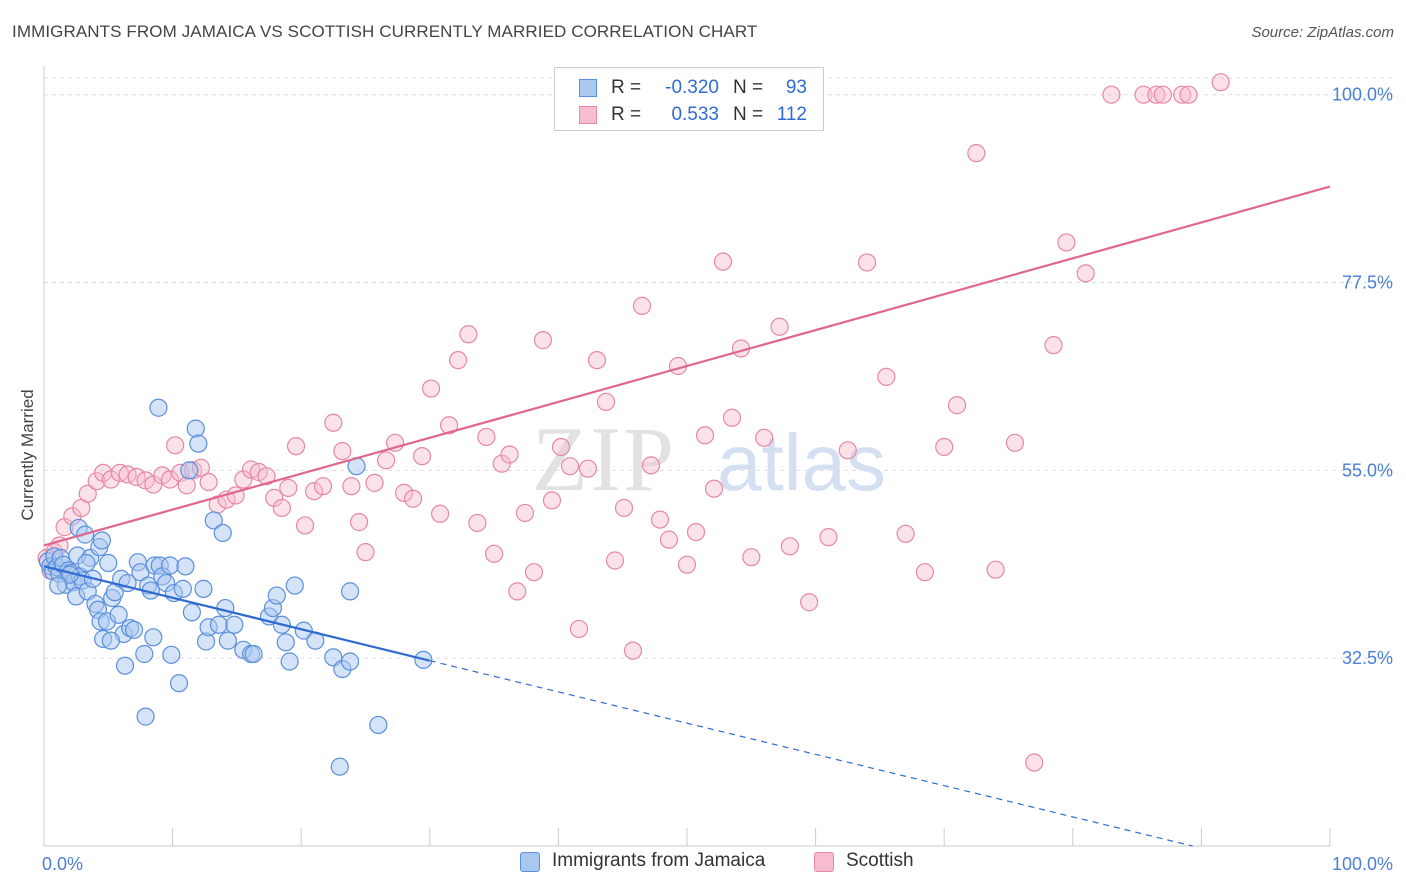 The image size is (1406, 892). What do you see at coordinates (237, 613) in the screenshot?
I see `jamaica-trend-line` at bounding box center [237, 613].